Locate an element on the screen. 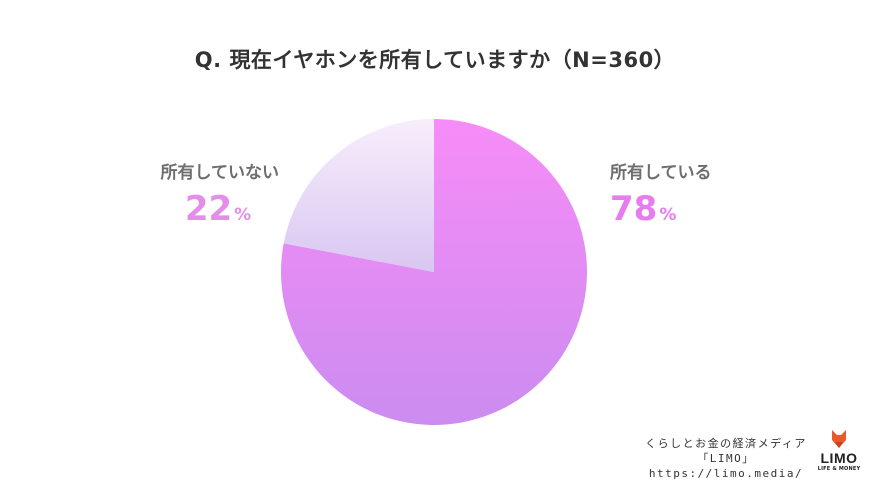 Image resolution: width=870 pixels, height=489 pixels. footer-tagline: くらしとお金の経済メディア is located at coordinates (726, 443).